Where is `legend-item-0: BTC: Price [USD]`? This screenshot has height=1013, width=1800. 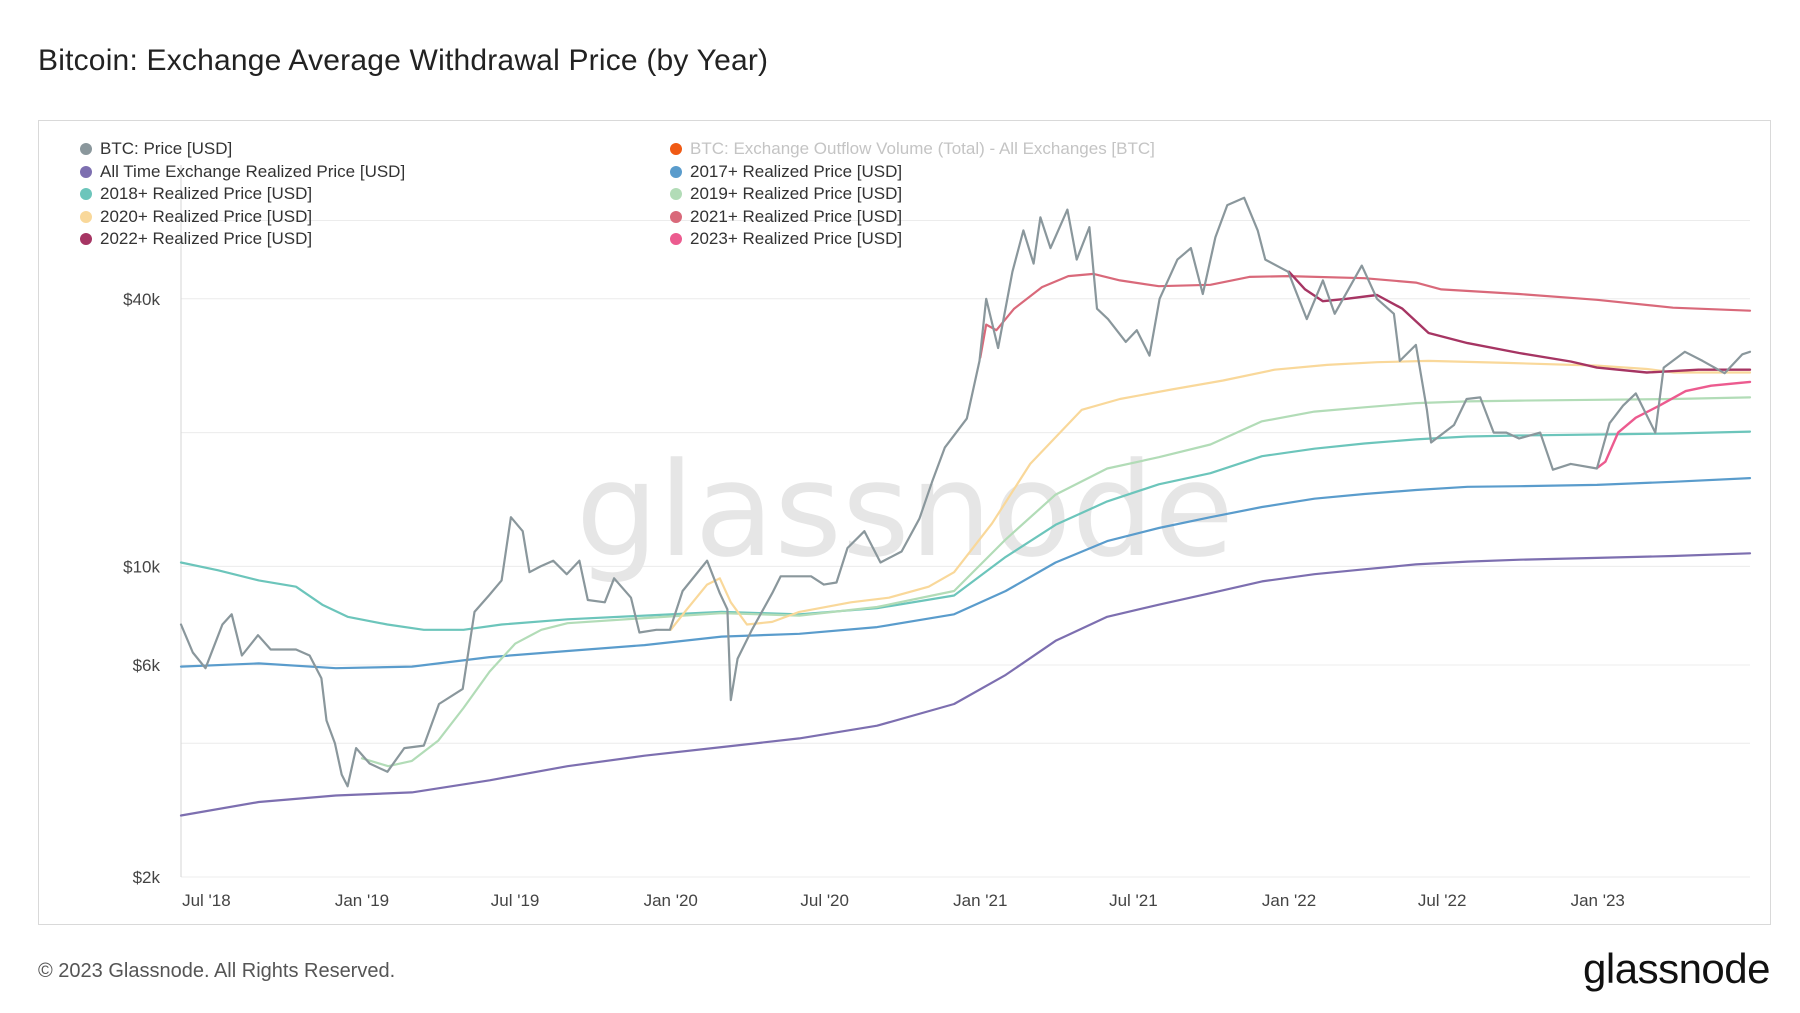 legend-item-0: BTC: Price [USD] is located at coordinates (156, 149).